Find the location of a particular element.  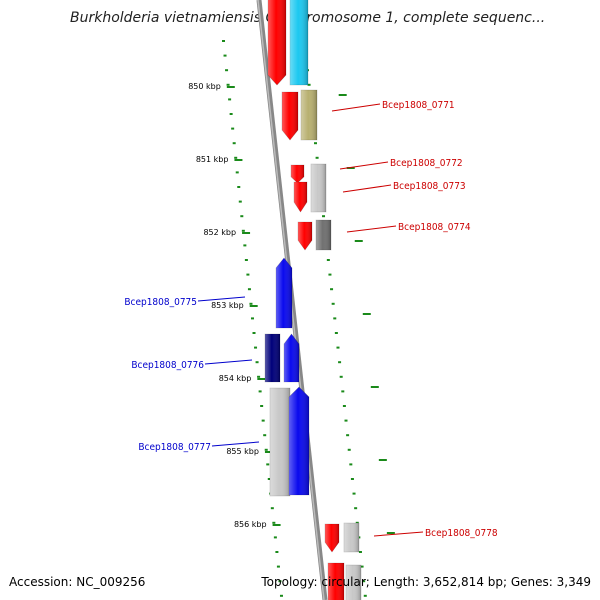

gene-label-bcep1808_0773: Bcep1808_0773 is located at coordinates (429, 186).